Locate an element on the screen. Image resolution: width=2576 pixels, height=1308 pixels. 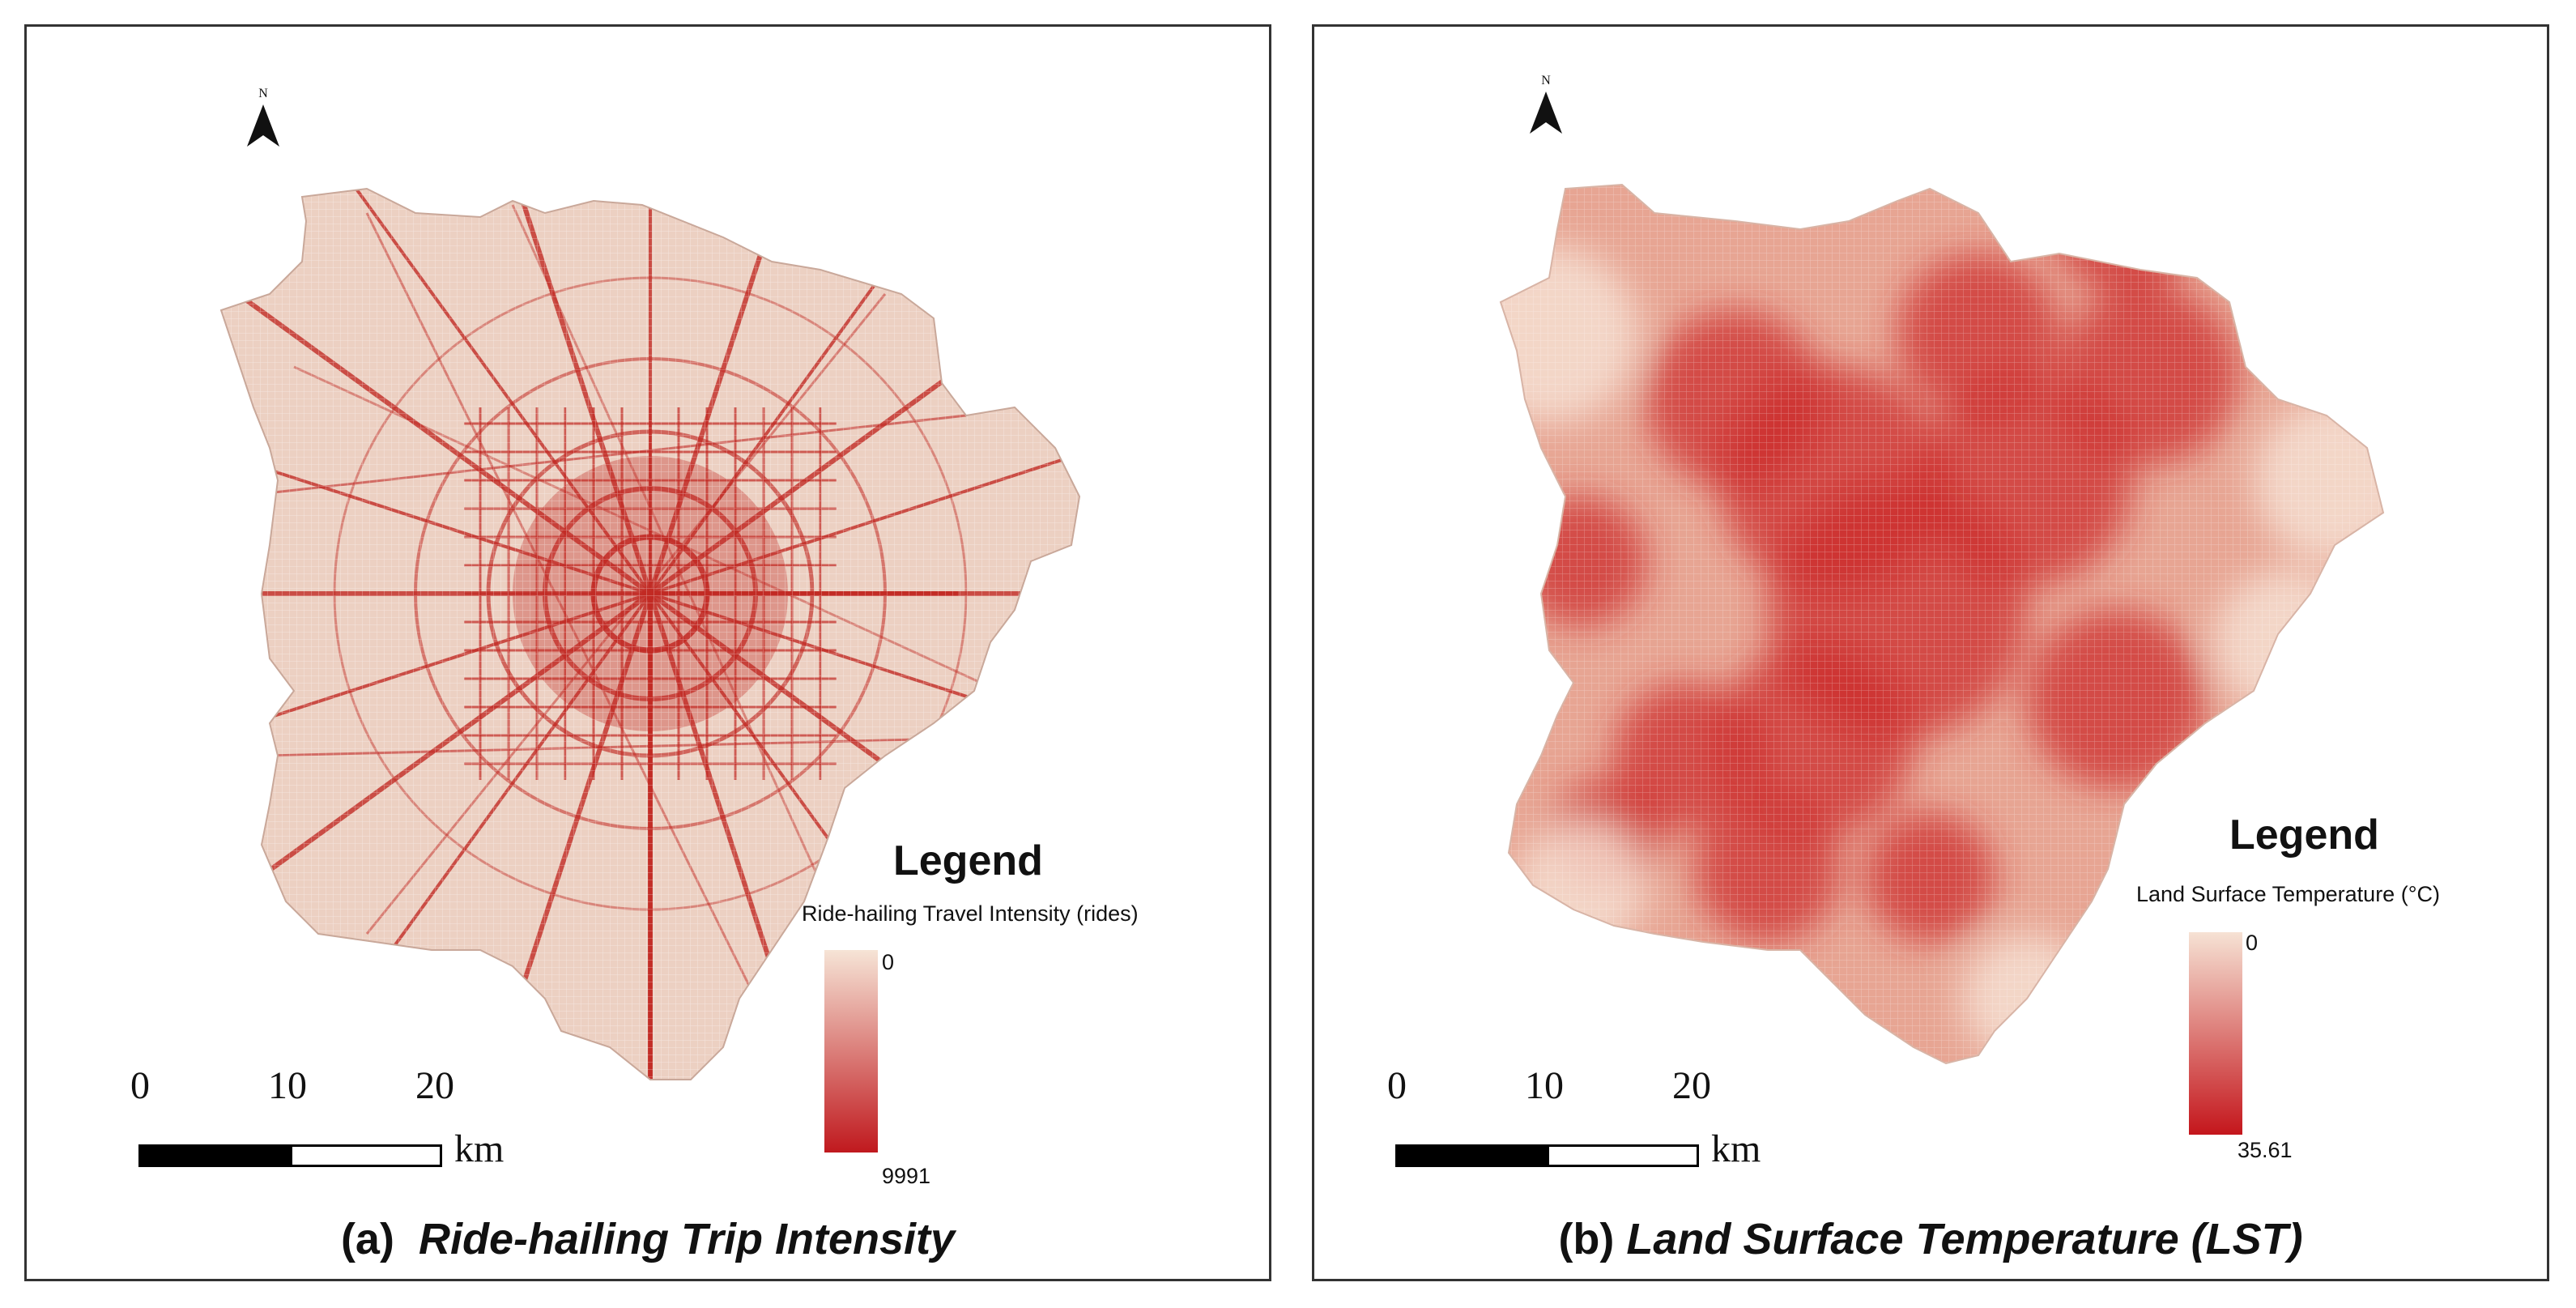
panel-caption: (b) Land Surface Temperature (LST) is located at coordinates (1930, 1239).